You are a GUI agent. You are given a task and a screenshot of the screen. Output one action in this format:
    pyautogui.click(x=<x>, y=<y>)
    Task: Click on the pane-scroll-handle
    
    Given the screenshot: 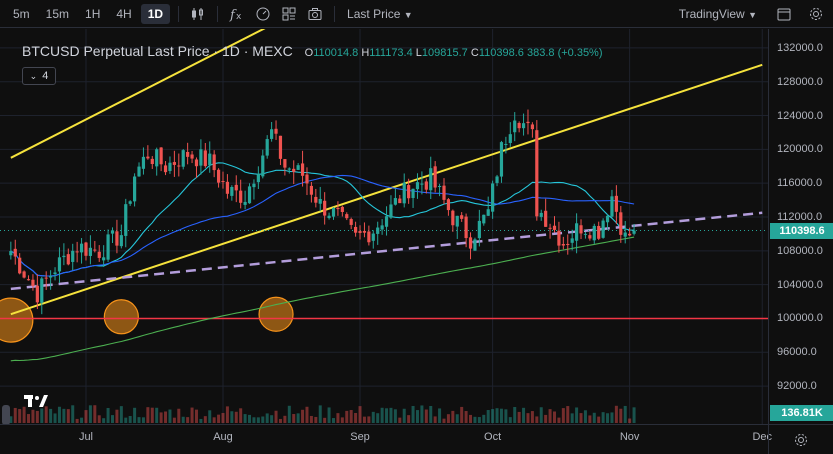 What is the action you would take?
    pyautogui.click(x=6, y=414)
    